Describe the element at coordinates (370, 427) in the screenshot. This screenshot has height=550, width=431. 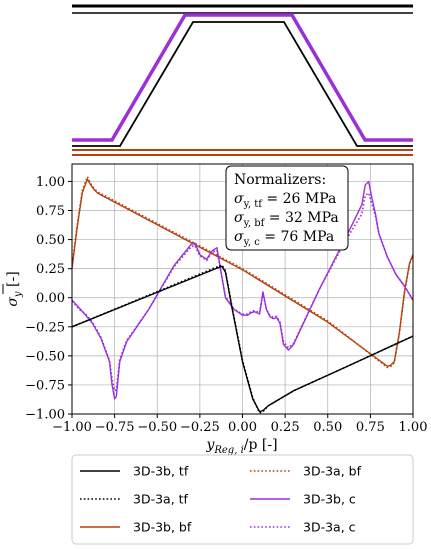
I see `x-tick-label: 0.75` at that location.